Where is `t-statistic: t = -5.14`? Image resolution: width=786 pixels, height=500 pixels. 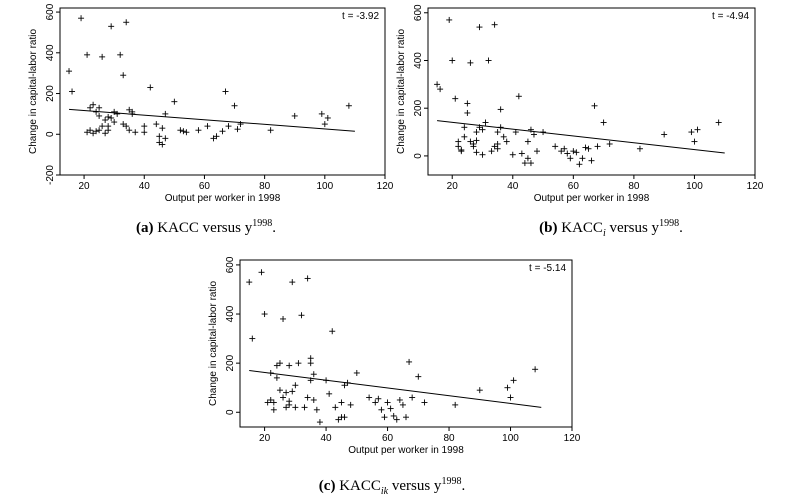 t-statistic: t = -5.14 is located at coordinates (547, 268).